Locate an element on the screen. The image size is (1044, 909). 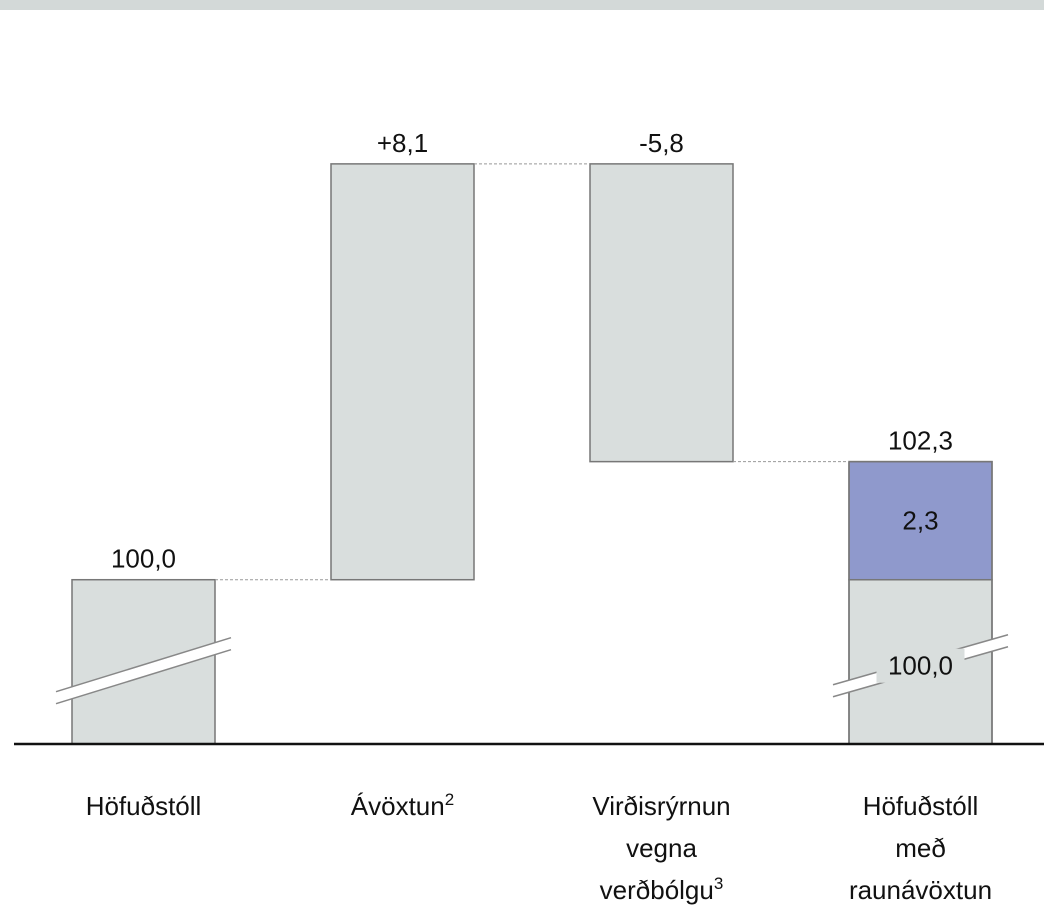
value-label: -5,8 is located at coordinates (661, 143).